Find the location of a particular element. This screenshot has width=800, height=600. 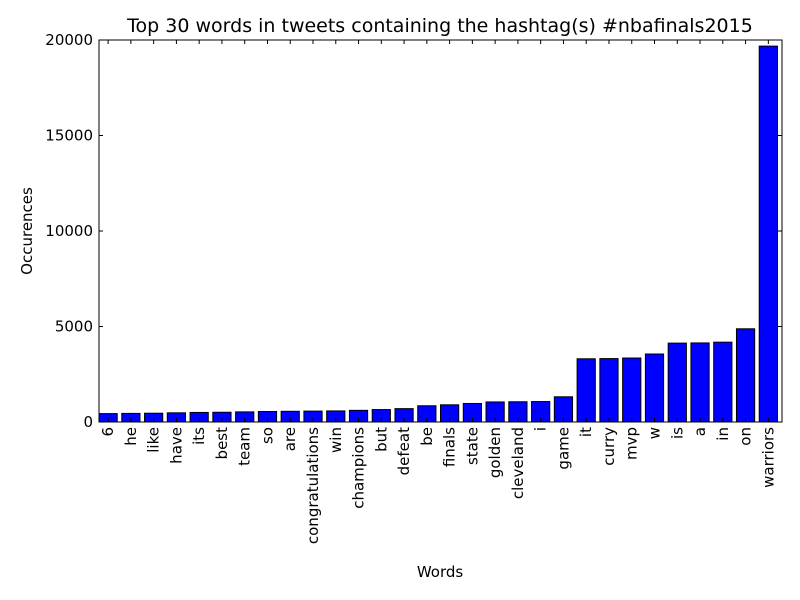

y-tick-label: 15000 is located at coordinates (69, 136).